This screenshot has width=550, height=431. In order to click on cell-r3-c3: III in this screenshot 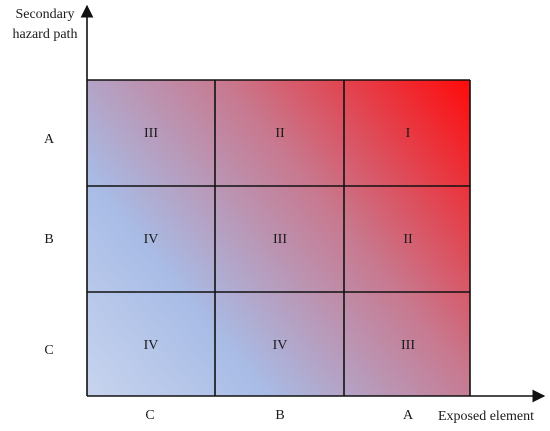, I will do `click(408, 345)`.